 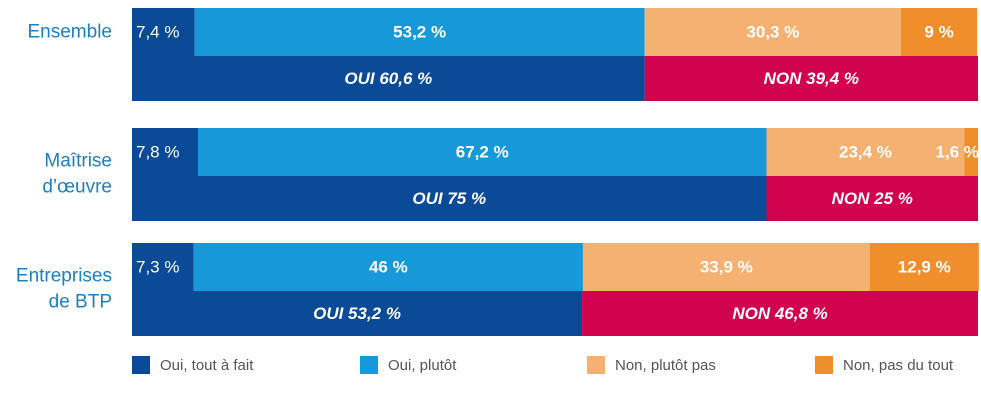 I want to click on legend-label: Non, pas du tout, so click(x=898, y=365).